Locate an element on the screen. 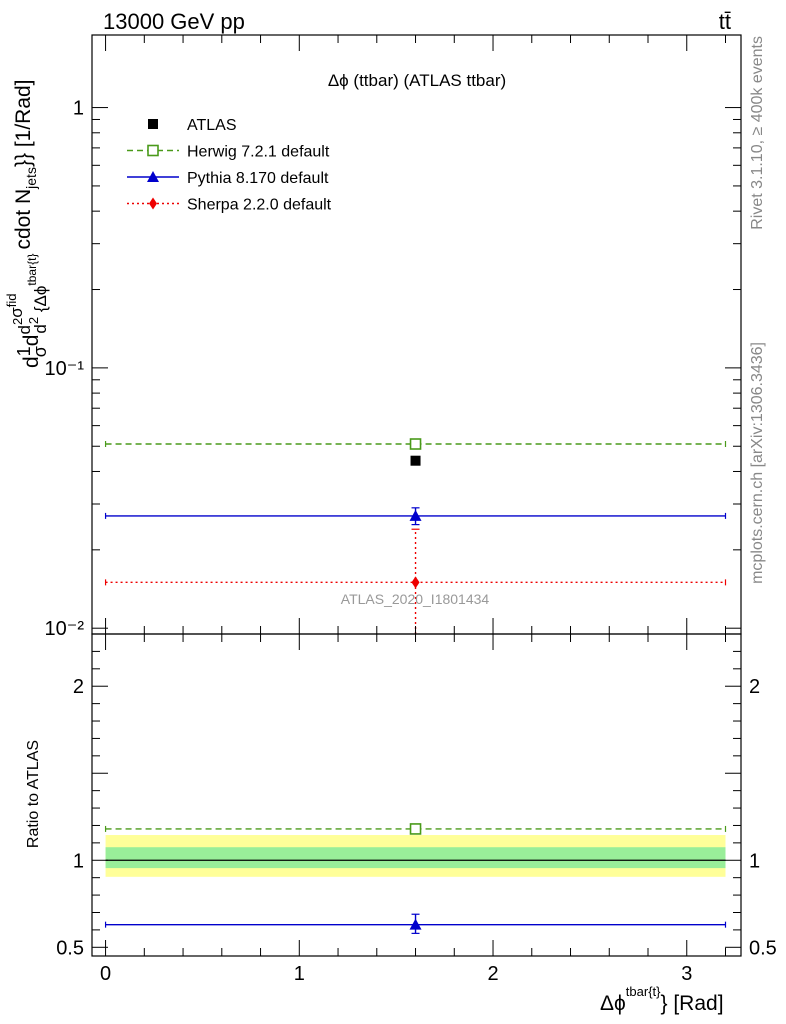 Image resolution: width=786 pixels, height=1024 pixels. main-y-tick-label: 10⁻² is located at coordinates (65, 629).